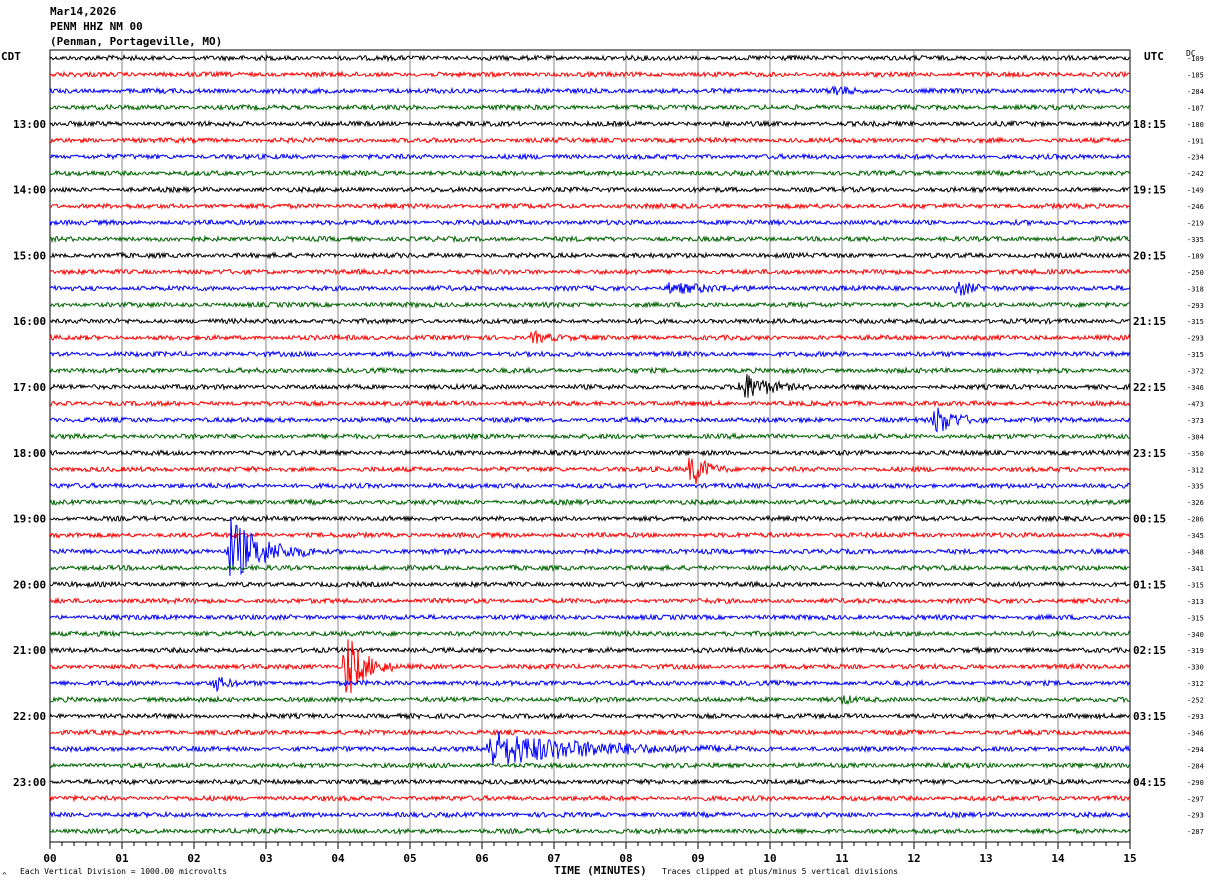 The image size is (1210, 886). What do you see at coordinates (1149, 453) in the screenshot?
I see `right-hour-label: 23:15` at bounding box center [1149, 453].